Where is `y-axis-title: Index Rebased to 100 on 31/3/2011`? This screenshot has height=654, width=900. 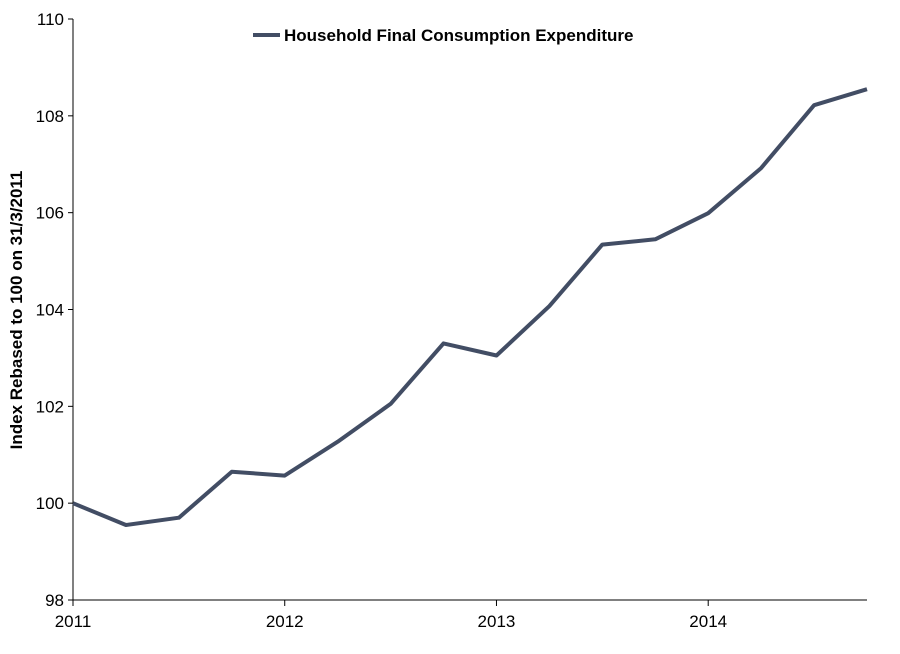
y-axis-title: Index Rebased to 100 on 31/3/2011 is located at coordinates (16, 310).